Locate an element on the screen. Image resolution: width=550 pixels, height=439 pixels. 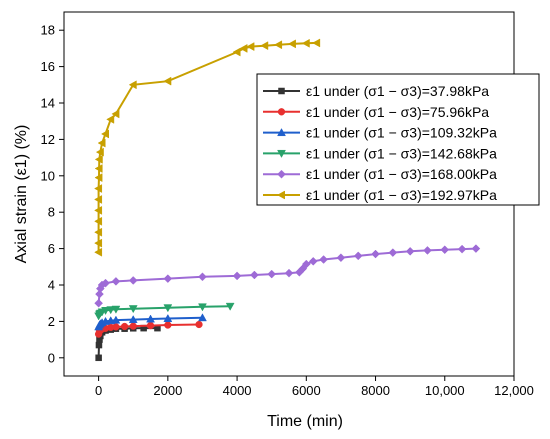
legend-item: ε1 under (σ1 − σ3)=109.32kPa is located at coordinates (380, 133).